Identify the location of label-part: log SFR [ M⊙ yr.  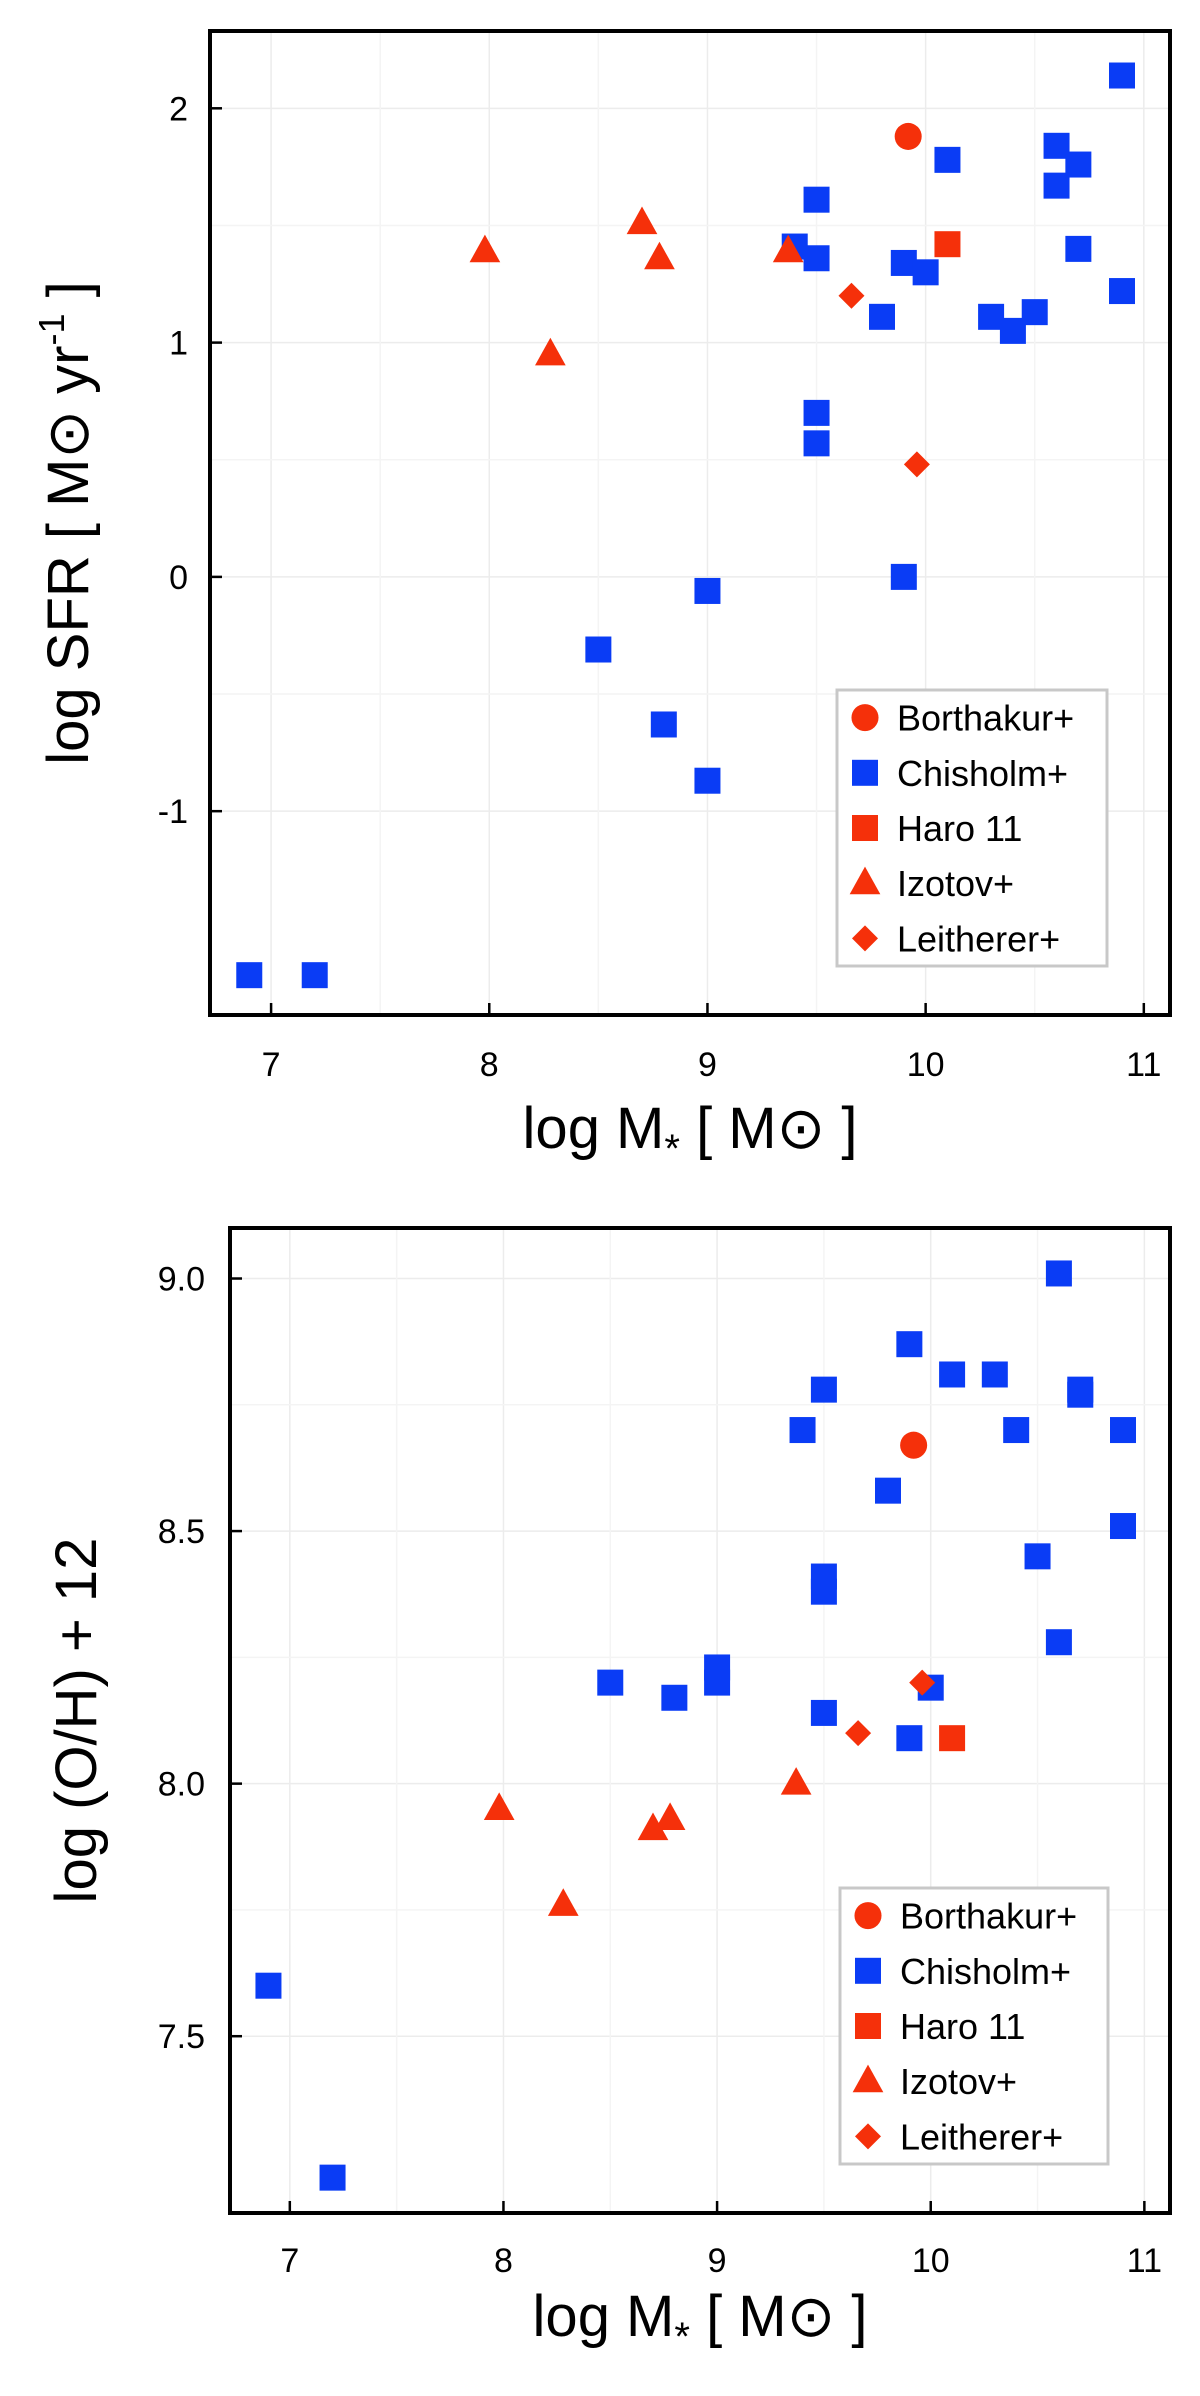
(68, 555).